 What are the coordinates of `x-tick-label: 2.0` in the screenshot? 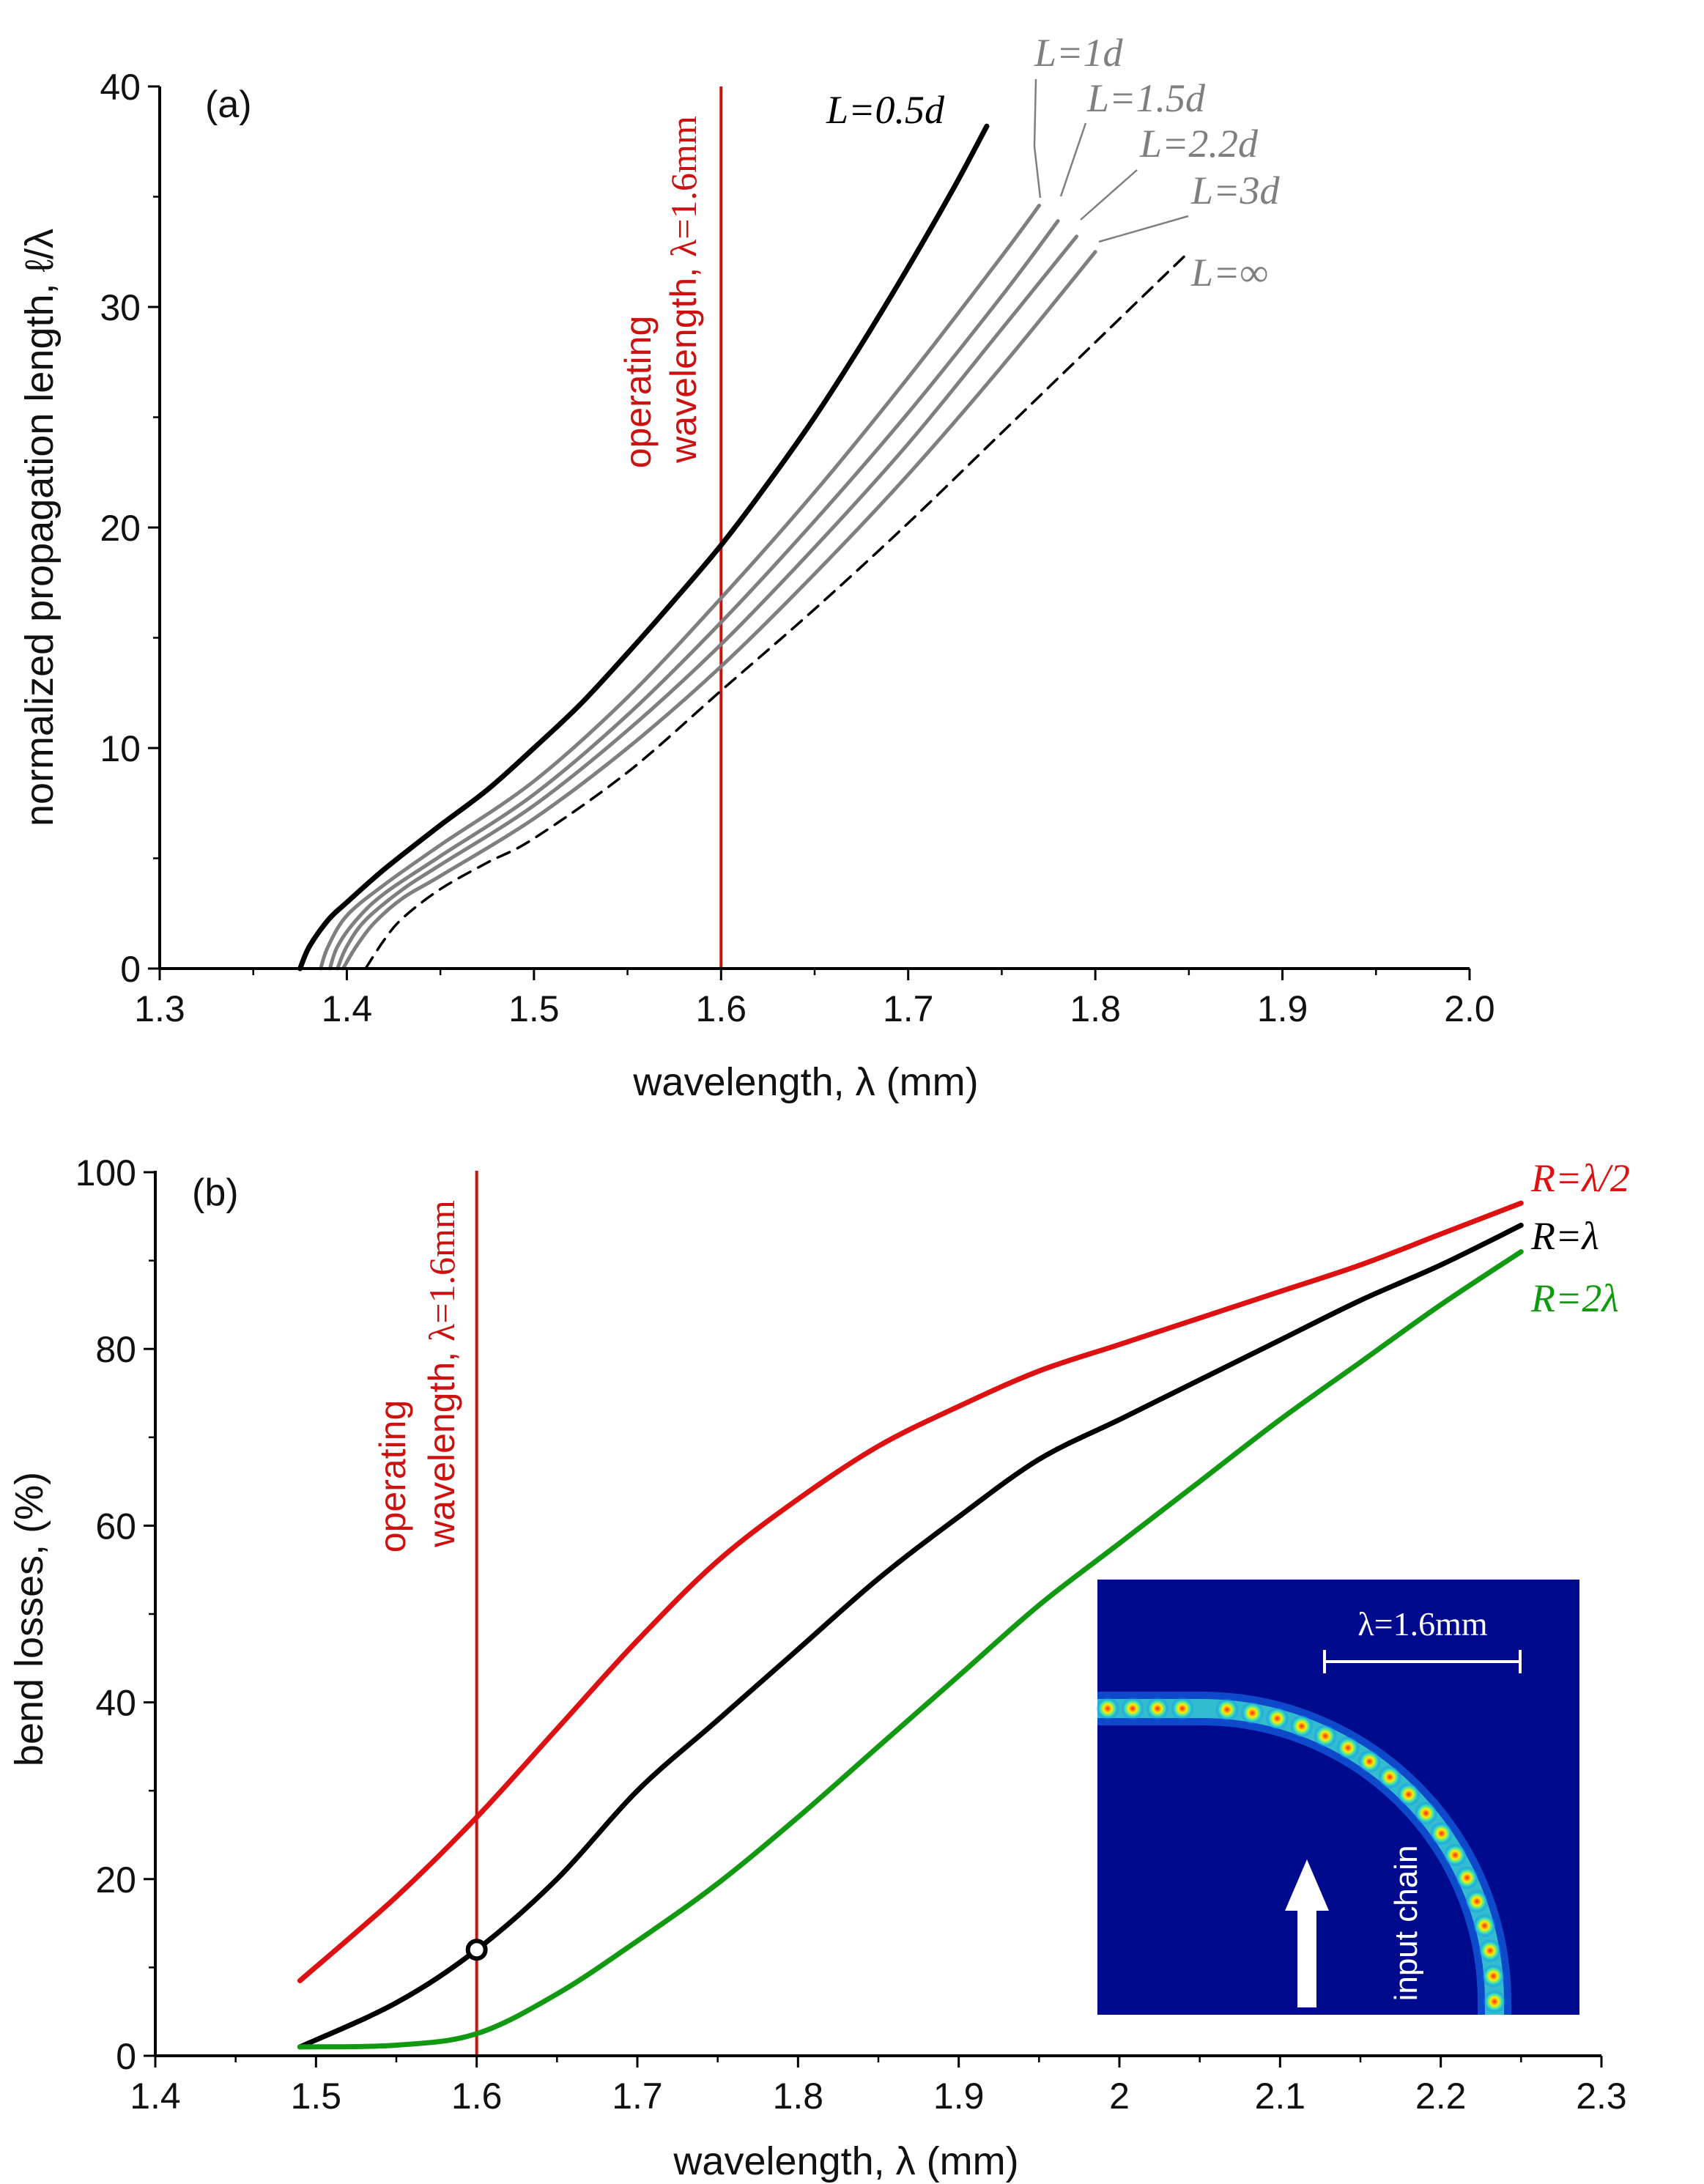 It's located at (1469, 1008).